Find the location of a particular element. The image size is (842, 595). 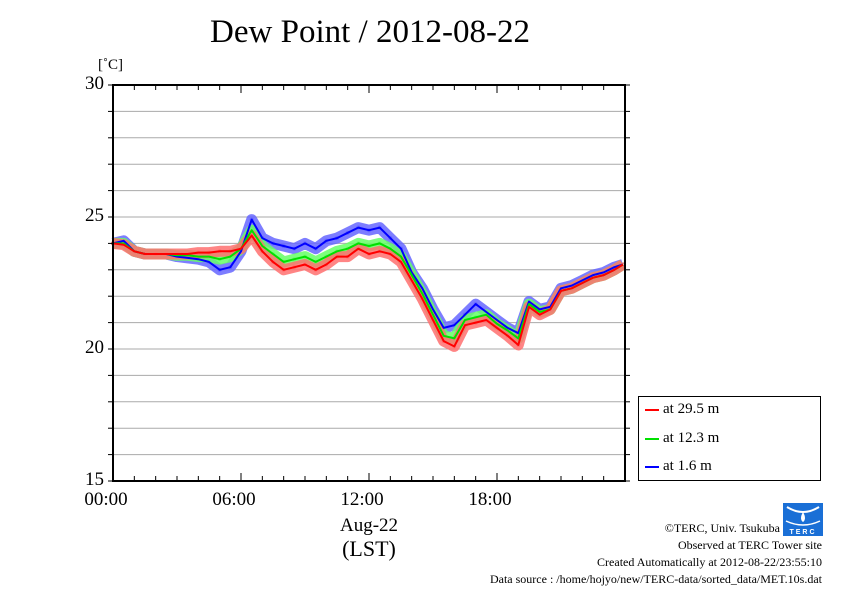

x-date-label: Aug-22 is located at coordinates (369, 525).